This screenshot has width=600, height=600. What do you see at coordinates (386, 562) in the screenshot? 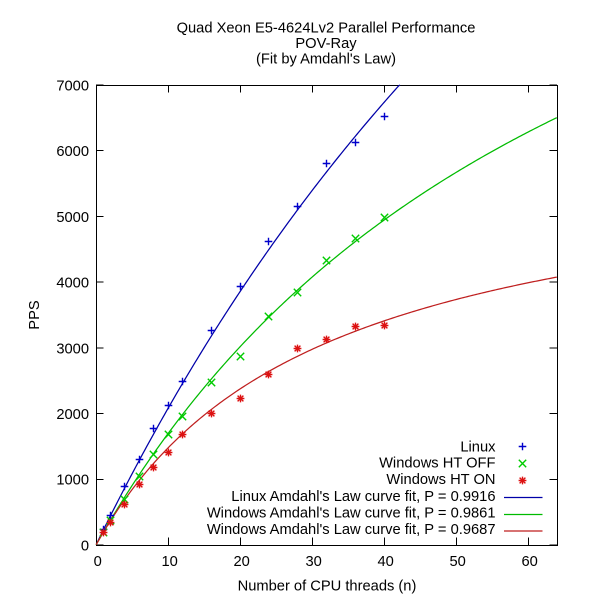
I see `svg-text: 40` at bounding box center [386, 562].